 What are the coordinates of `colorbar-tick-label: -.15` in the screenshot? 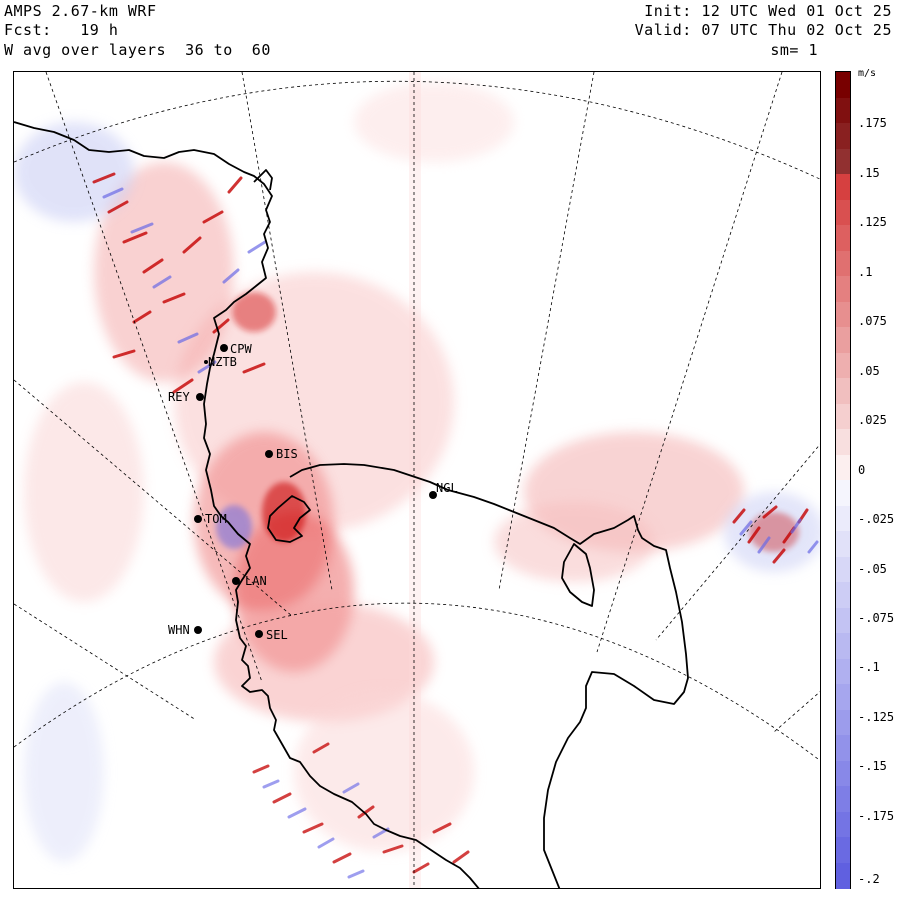 It's located at (872, 766).